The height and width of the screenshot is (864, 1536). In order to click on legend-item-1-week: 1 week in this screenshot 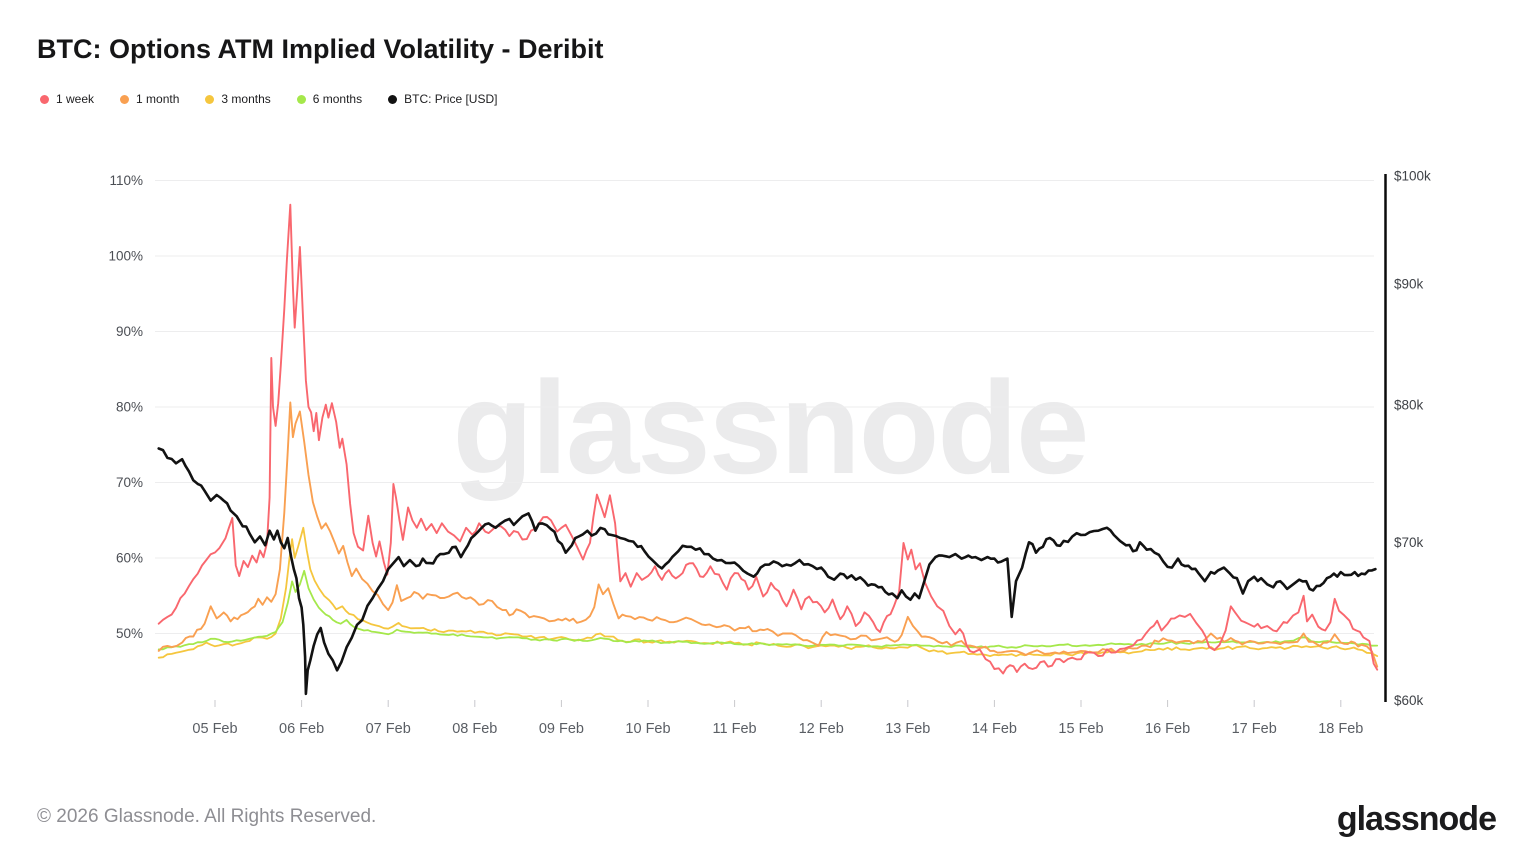, I will do `click(67, 99)`.